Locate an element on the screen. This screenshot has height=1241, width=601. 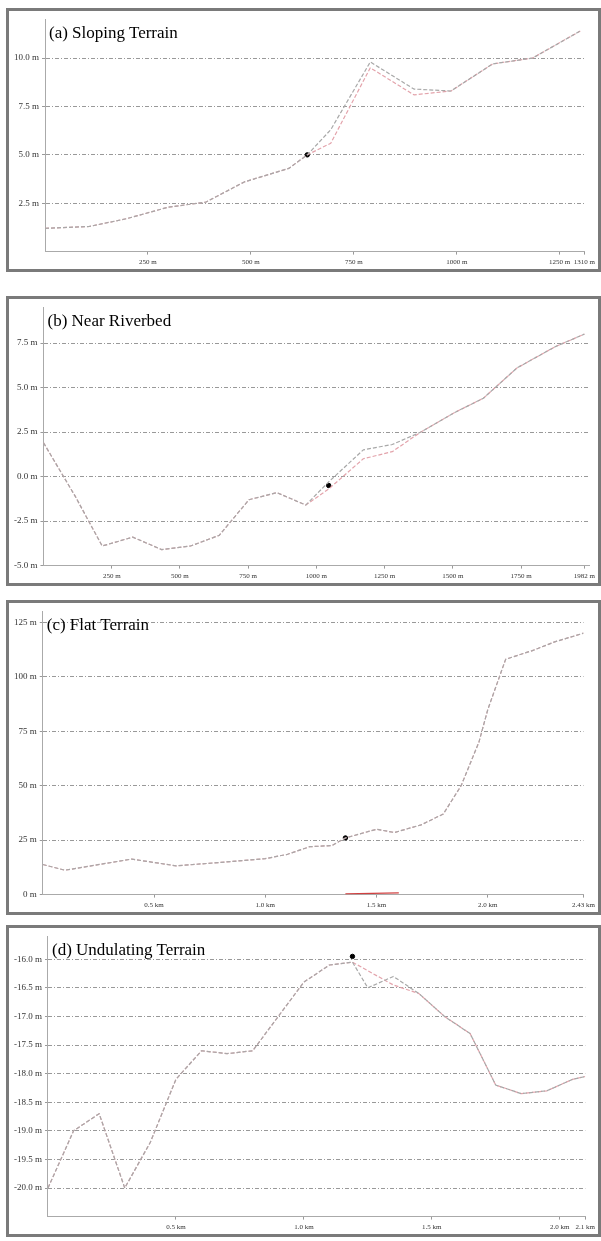
y-tick-label: -5.0 m is located at coordinates (26, 564).